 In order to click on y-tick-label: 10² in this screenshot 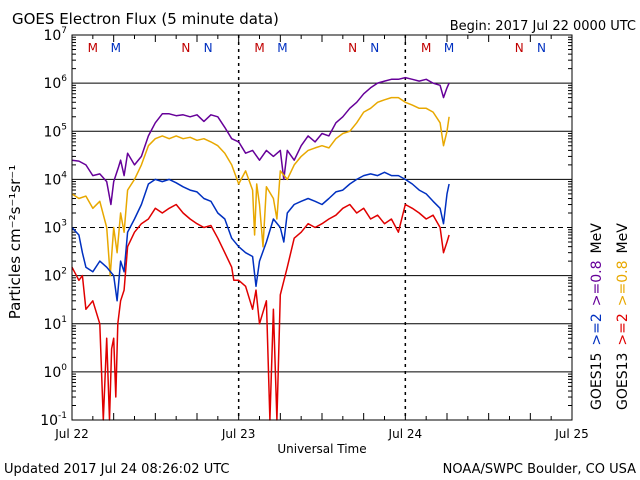, I will do `click(55, 276)`.